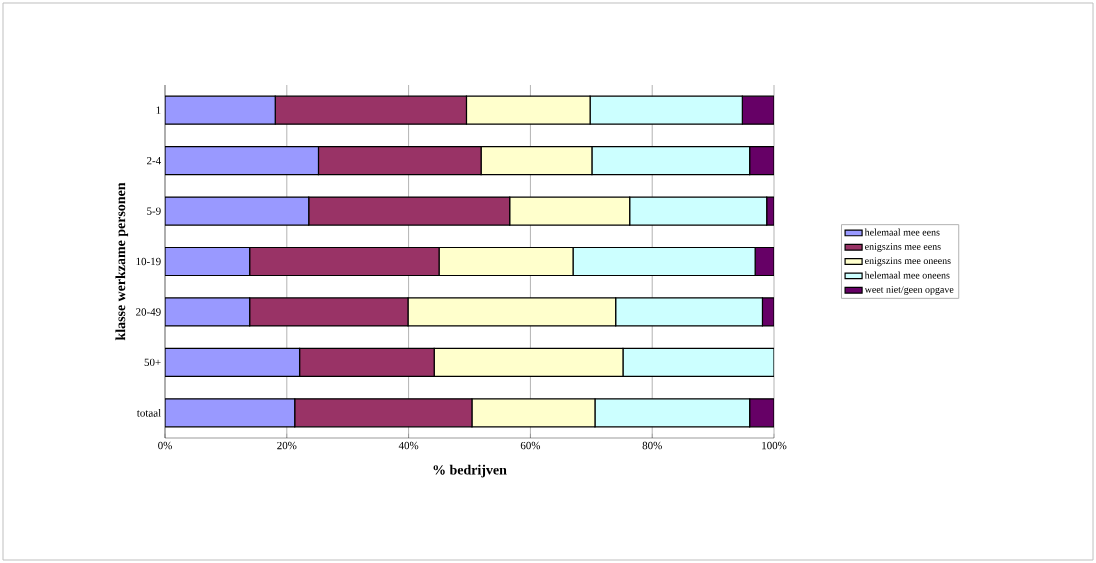  What do you see at coordinates (903, 247) in the screenshot?
I see `legend-label: enigszins mee eens` at bounding box center [903, 247].